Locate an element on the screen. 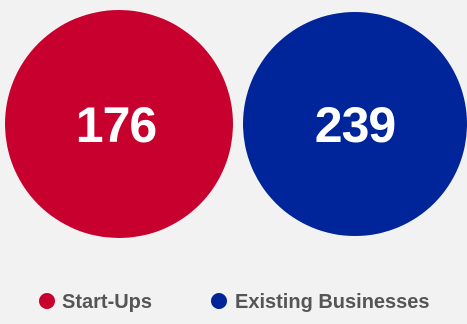  legend-label-start-ups: Start-Ups is located at coordinates (107, 302).